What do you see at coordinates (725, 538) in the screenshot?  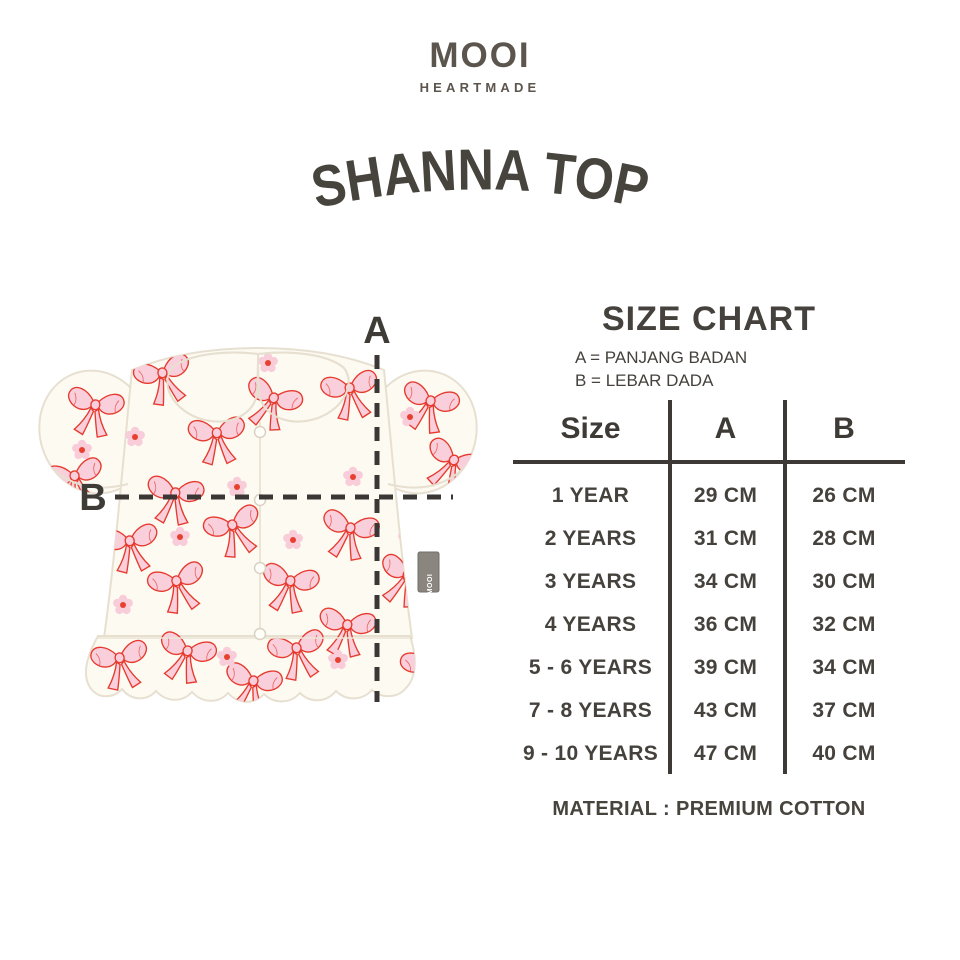 I see `a-cell: 31 CM` at bounding box center [725, 538].